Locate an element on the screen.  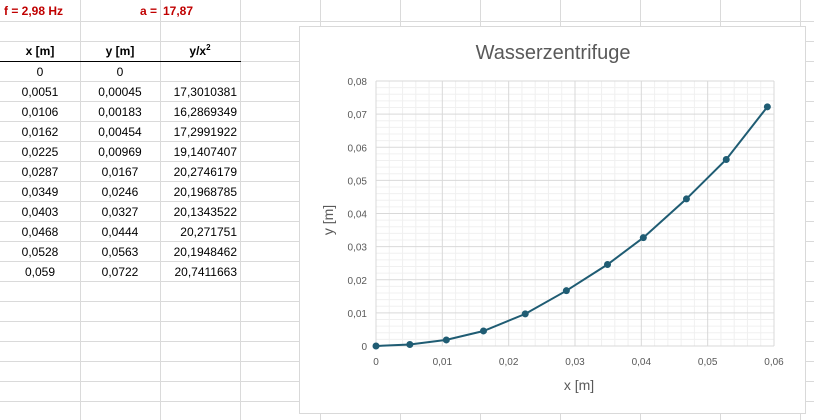
y-tick-label: 0,01 is located at coordinates (358, 314).